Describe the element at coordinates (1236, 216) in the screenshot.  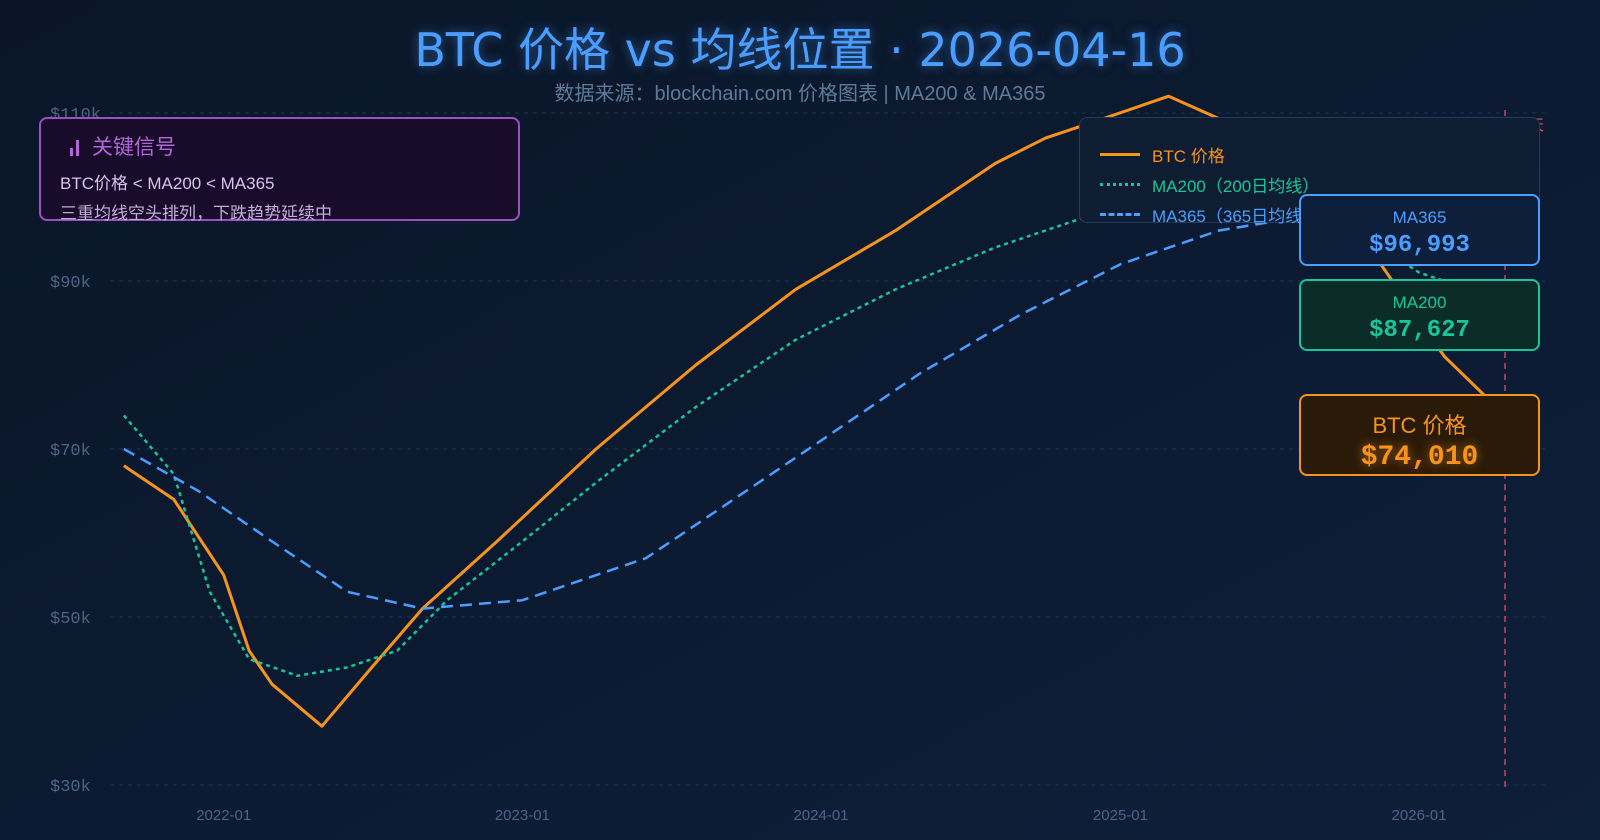
I see `legend-label-ma365: MA365（365日均线）` at that location.